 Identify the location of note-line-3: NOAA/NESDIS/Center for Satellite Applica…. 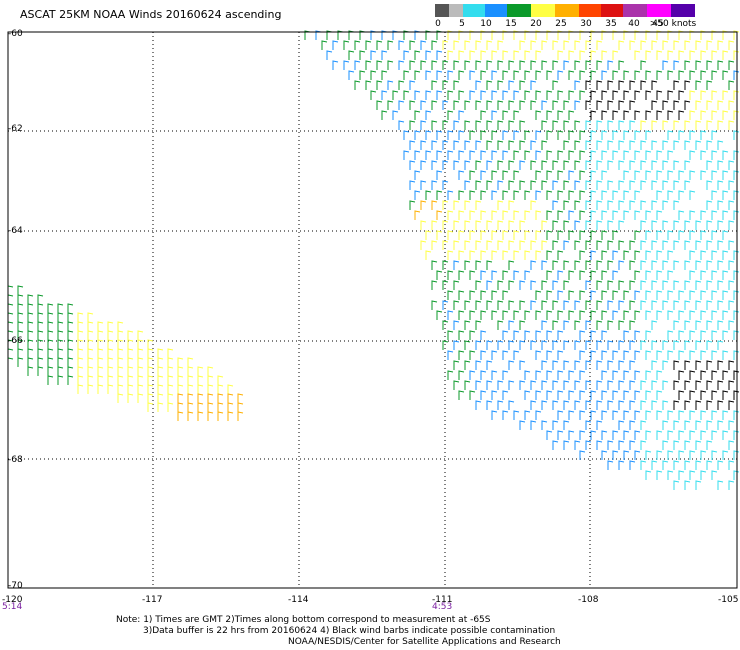
(424, 642).